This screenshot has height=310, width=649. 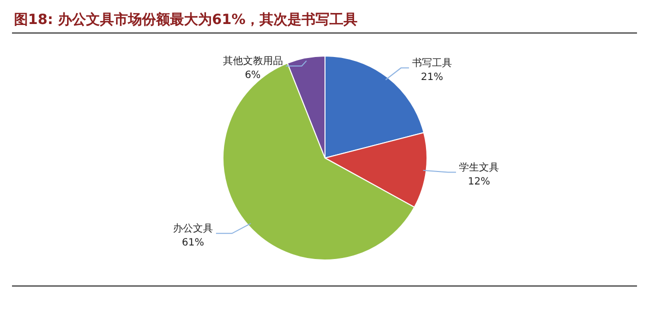 What do you see at coordinates (186, 20) in the screenshot?
I see `title: 图18: 办公文具市场份额最大为61%，其次是书写工具` at bounding box center [186, 20].